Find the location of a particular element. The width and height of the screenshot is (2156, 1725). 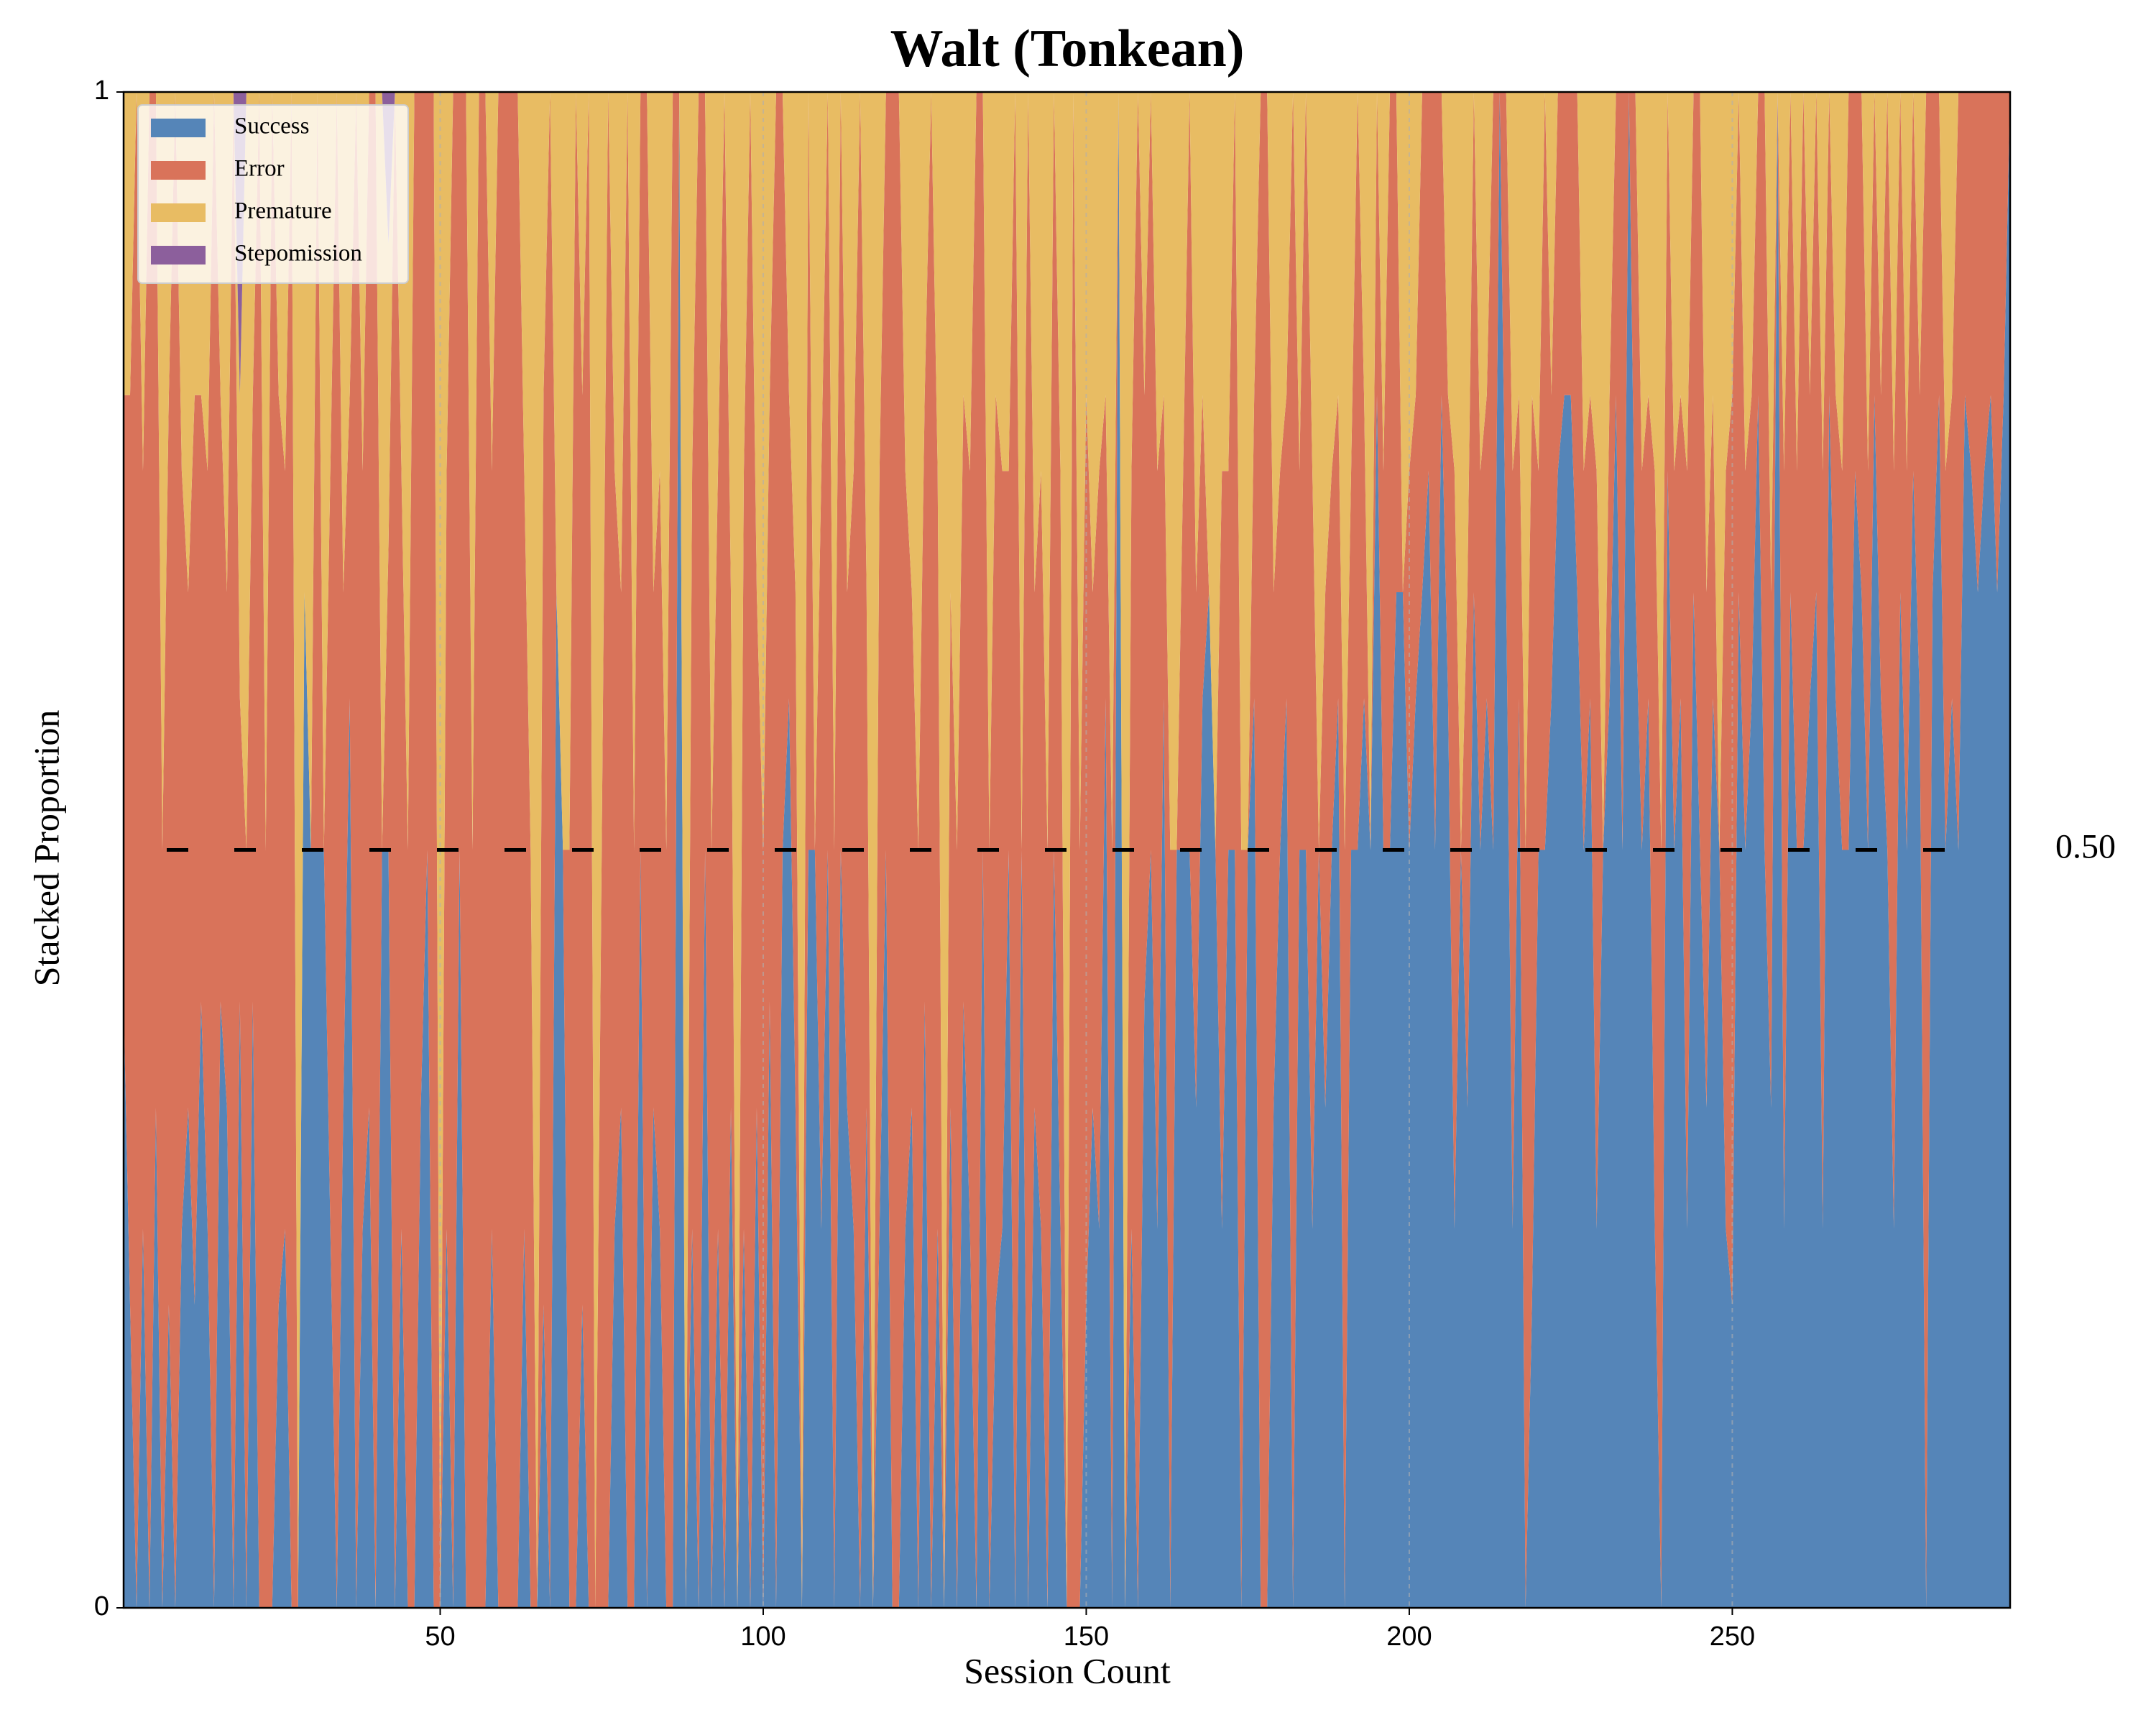

legend-box is located at coordinates (273, 194).